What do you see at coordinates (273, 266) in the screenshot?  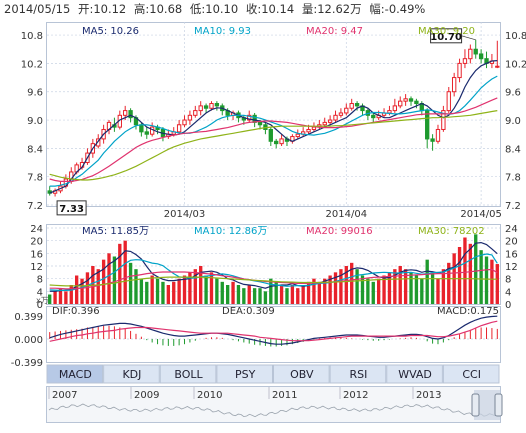 I see `volume-ma-line-ma5` at bounding box center [273, 266].